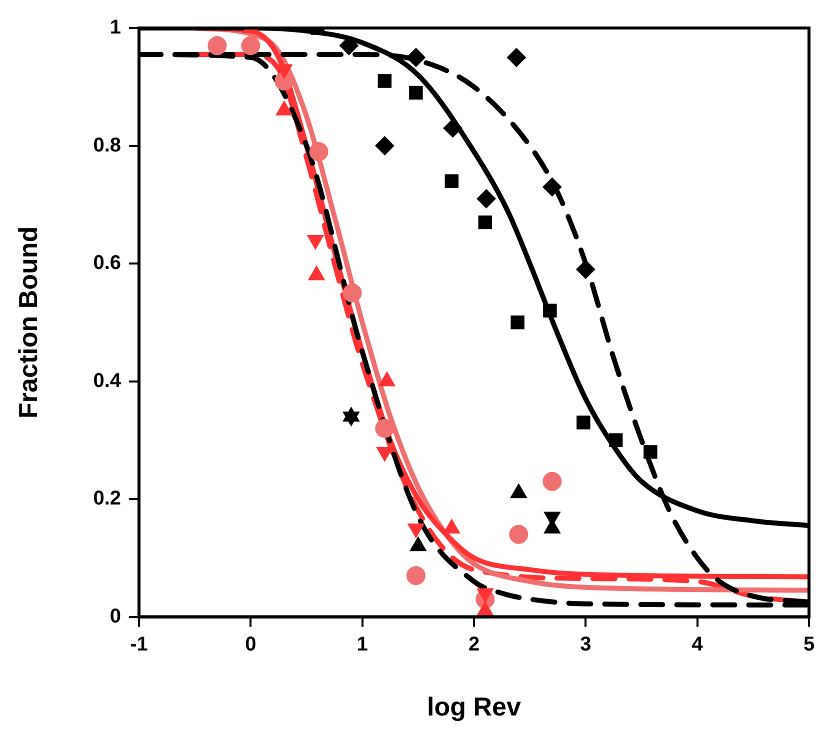  I want to click on x-tick-label: -1, so click(139, 644).